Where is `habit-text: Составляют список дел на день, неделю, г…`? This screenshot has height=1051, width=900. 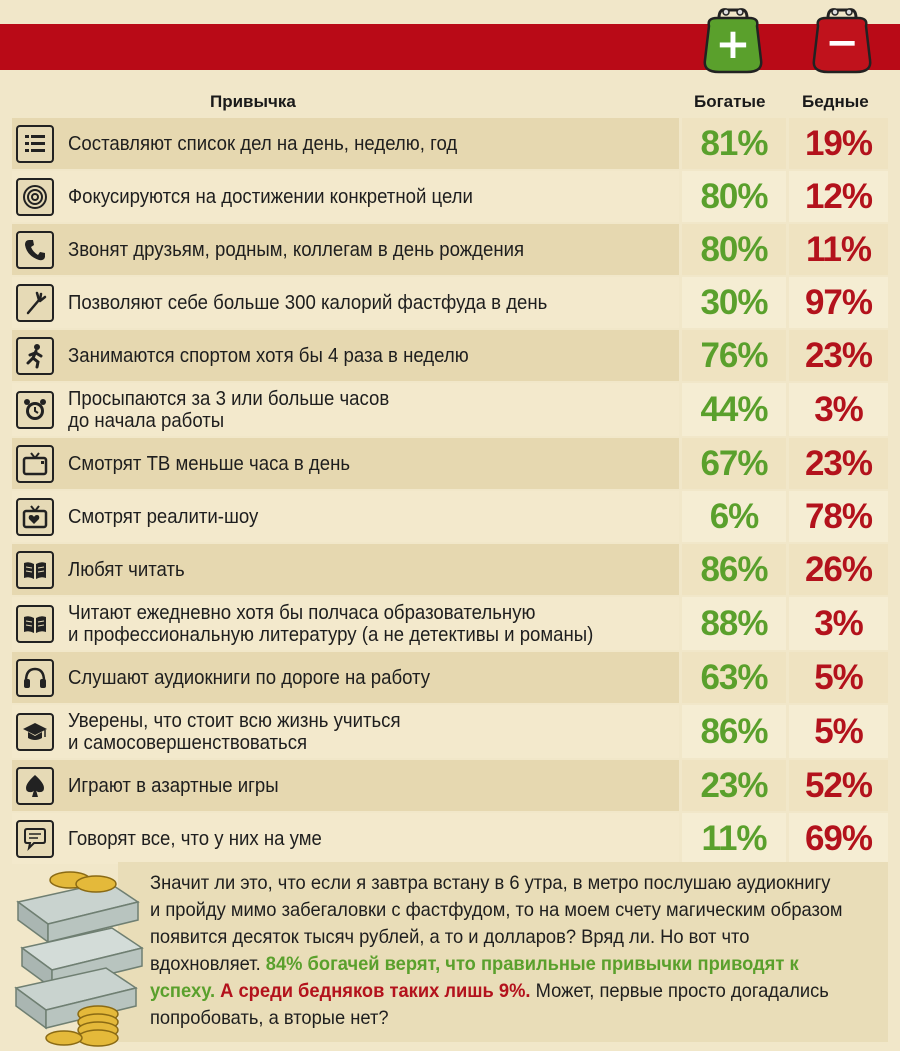
habit-text: Составляют список дел на день, неделю, г… is located at coordinates (263, 143).